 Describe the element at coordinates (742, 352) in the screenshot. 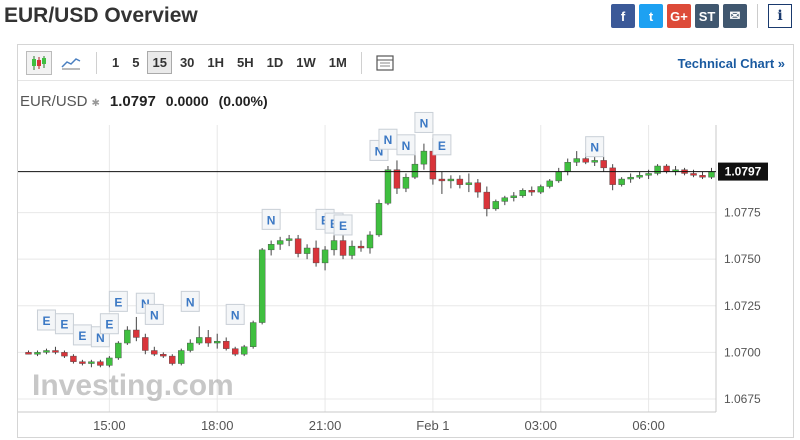

I see `y-tick-label: 1.0700` at that location.